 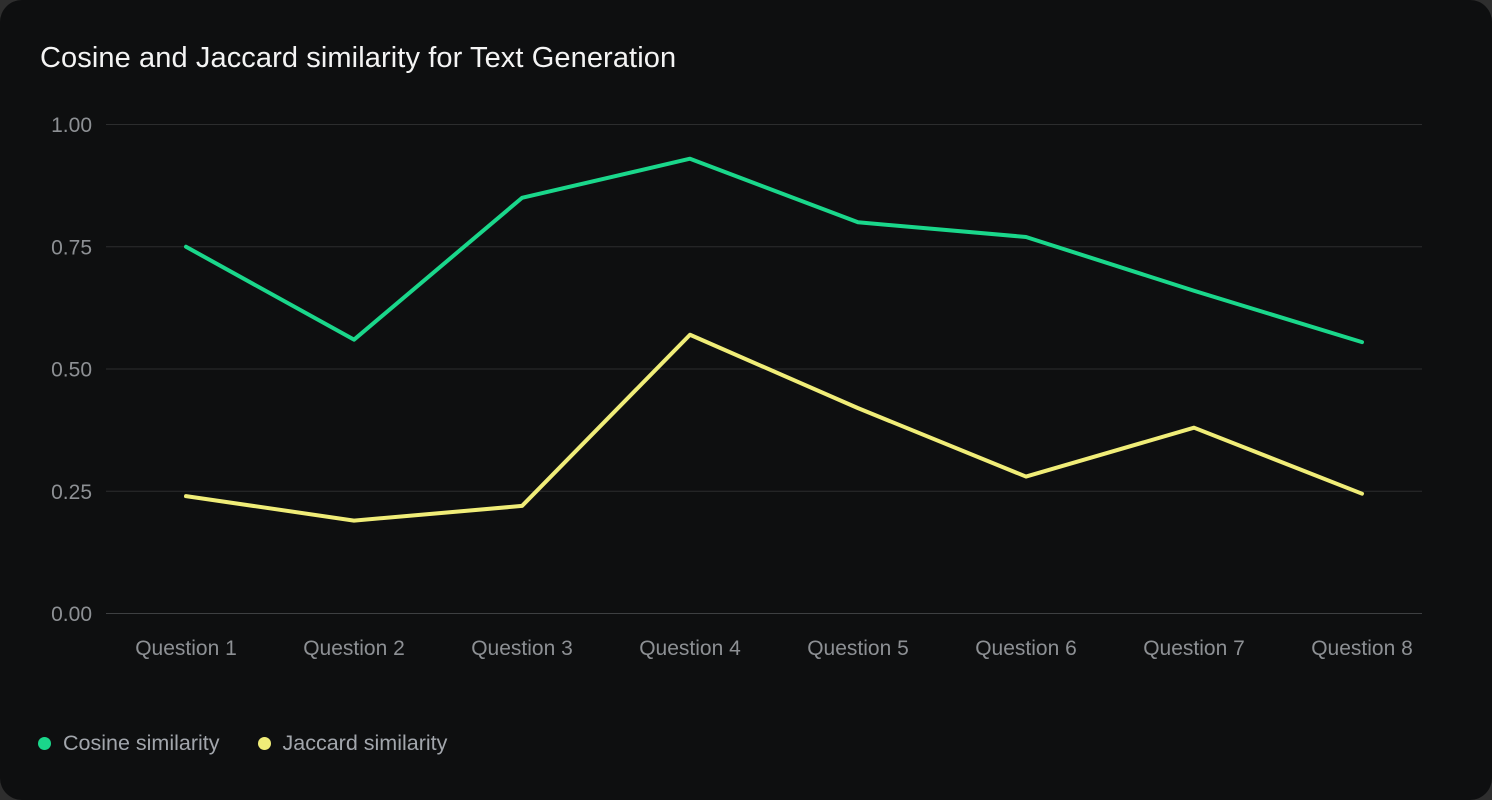 I want to click on legend-item-jaccard-similarity: Jaccard similarity, so click(x=352, y=743).